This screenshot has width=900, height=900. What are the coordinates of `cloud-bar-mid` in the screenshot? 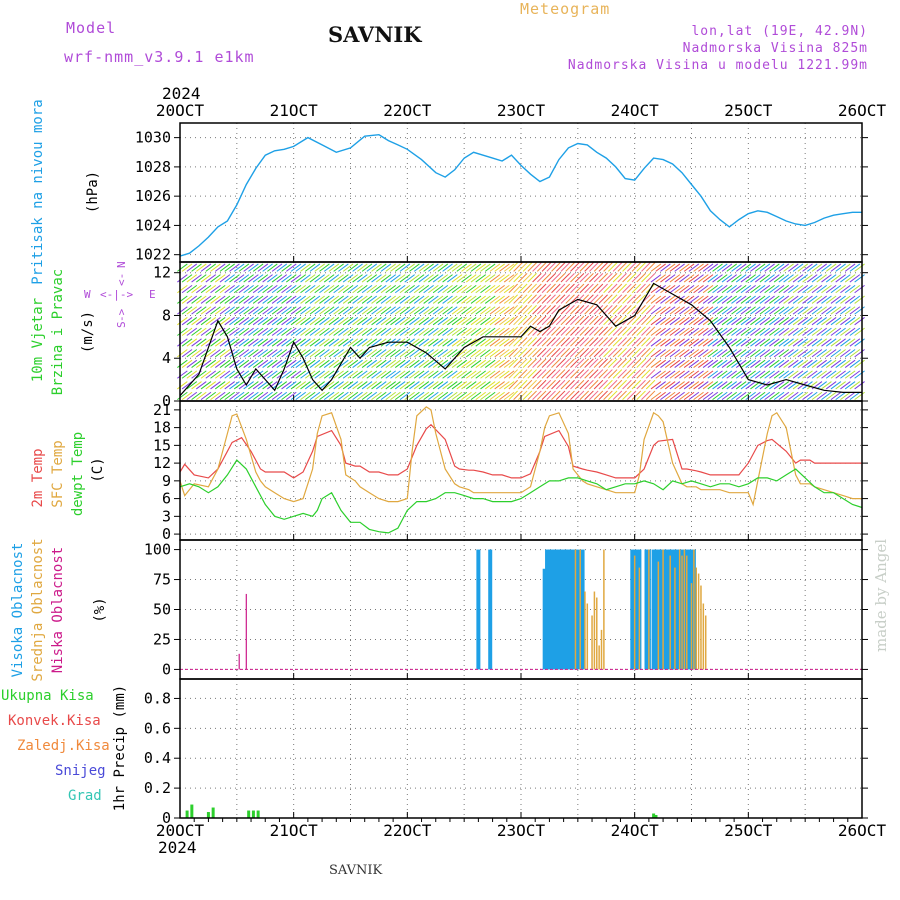 It's located at (698, 621).